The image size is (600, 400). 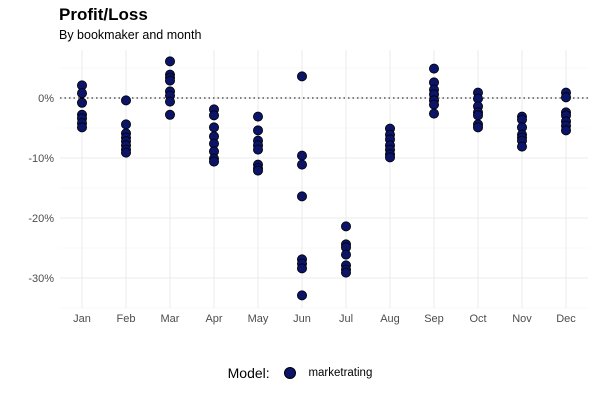 I want to click on x-tick-label: Jun, so click(x=302, y=319).